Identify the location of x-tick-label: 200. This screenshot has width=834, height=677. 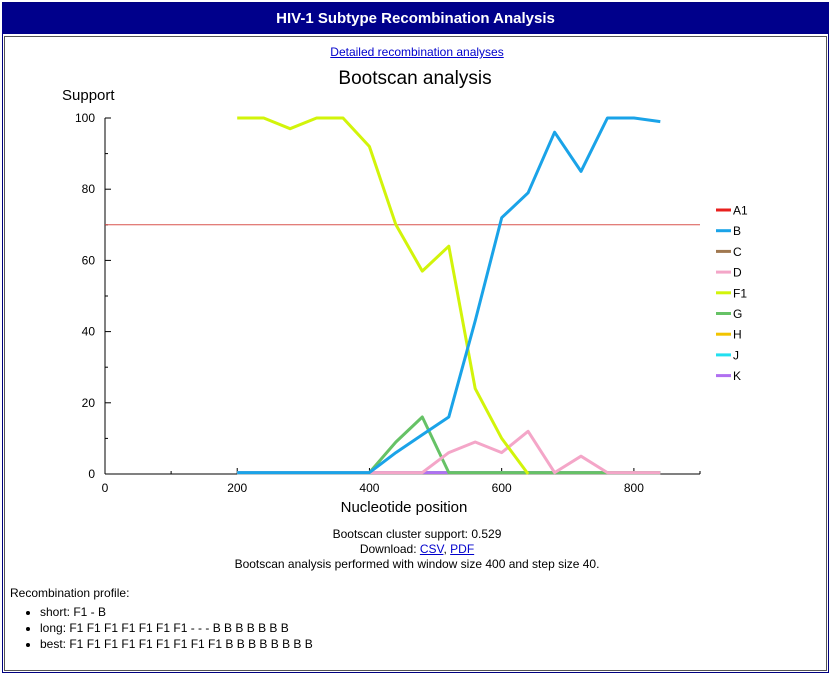
(237, 488).